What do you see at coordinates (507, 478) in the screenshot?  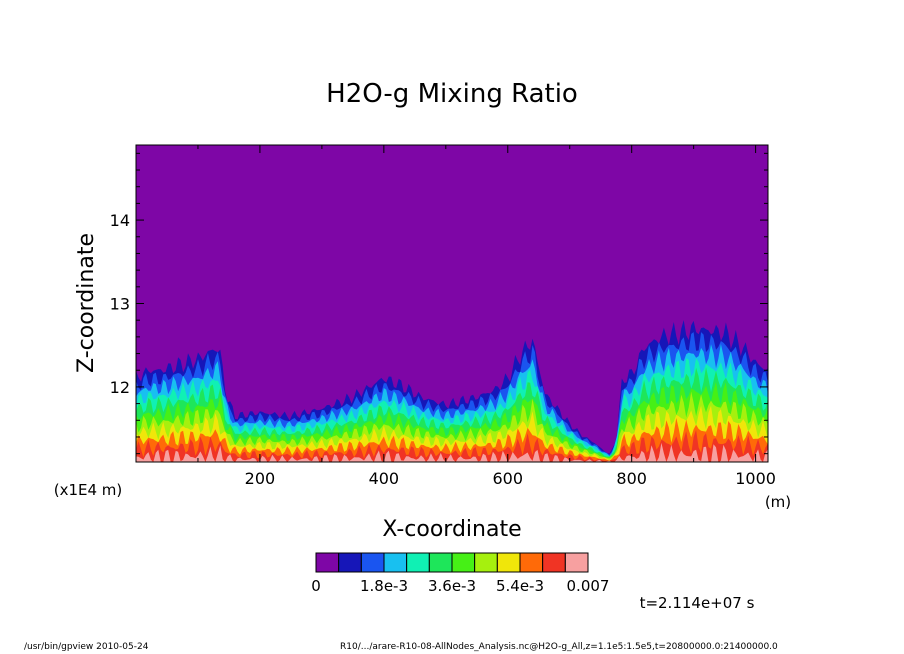 I see `x-tick-label: 600` at bounding box center [507, 478].